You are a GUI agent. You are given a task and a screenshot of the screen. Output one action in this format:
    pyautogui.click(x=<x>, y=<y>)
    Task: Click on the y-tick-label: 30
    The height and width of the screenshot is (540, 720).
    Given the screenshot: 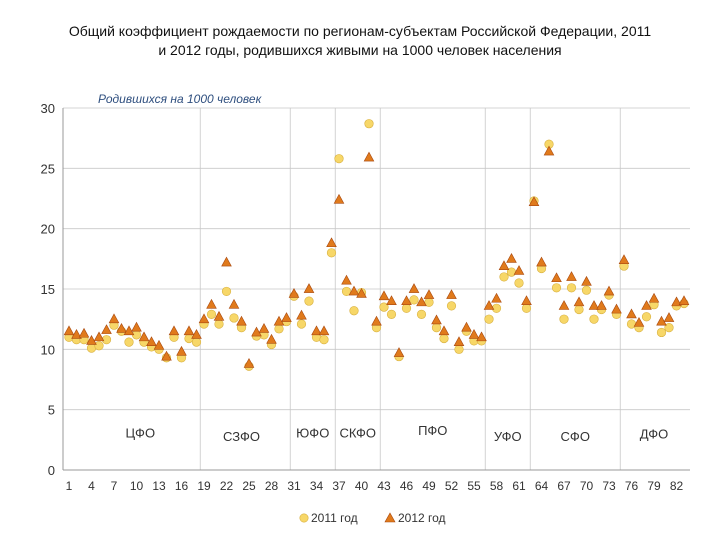 What is the action you would take?
    pyautogui.click(x=48, y=108)
    